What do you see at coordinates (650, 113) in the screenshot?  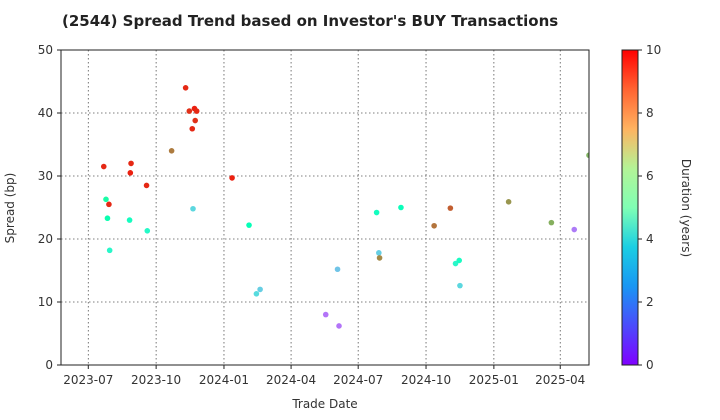 I see `colorbar-tick-label: 8` at bounding box center [650, 113].